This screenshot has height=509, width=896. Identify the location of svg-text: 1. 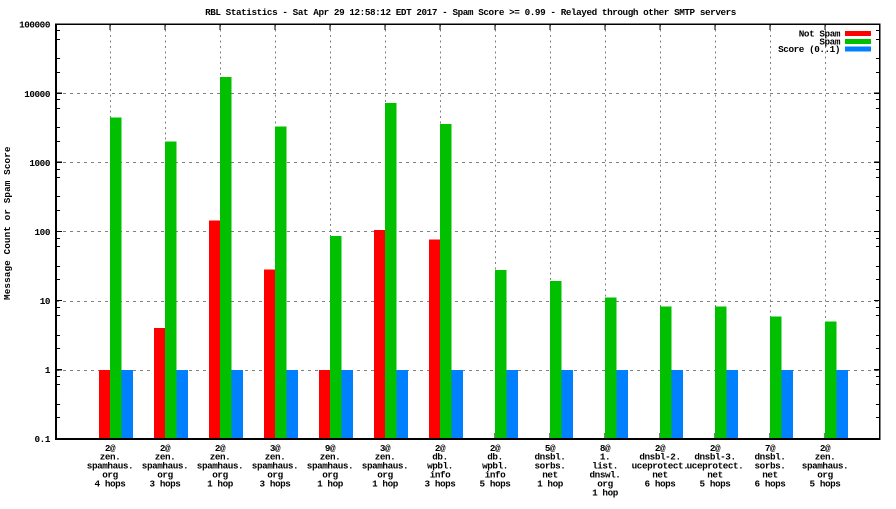
(48, 370).